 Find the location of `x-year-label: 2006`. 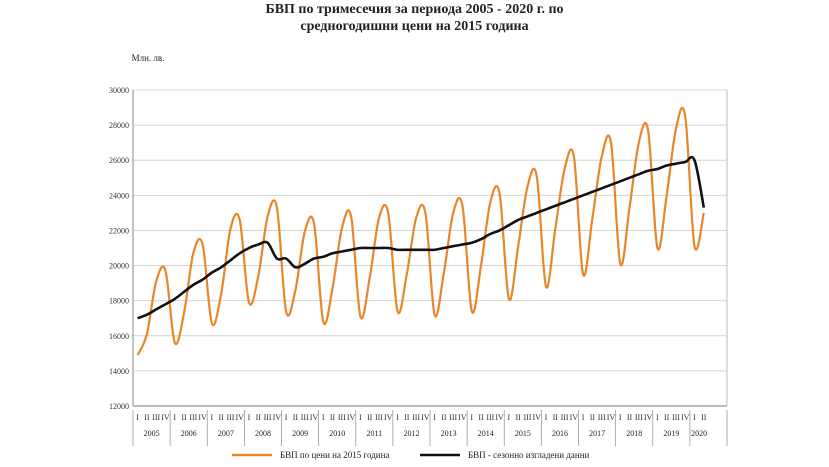

x-year-label: 2006 is located at coordinates (189, 433).